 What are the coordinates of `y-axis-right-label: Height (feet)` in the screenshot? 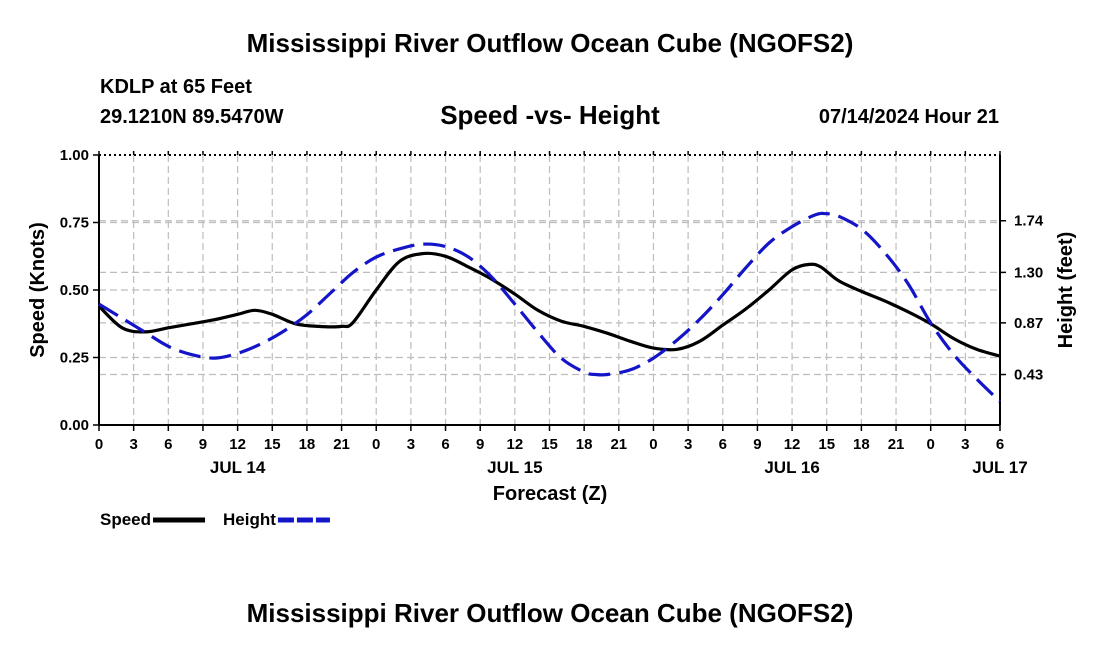 It's located at (1066, 290).